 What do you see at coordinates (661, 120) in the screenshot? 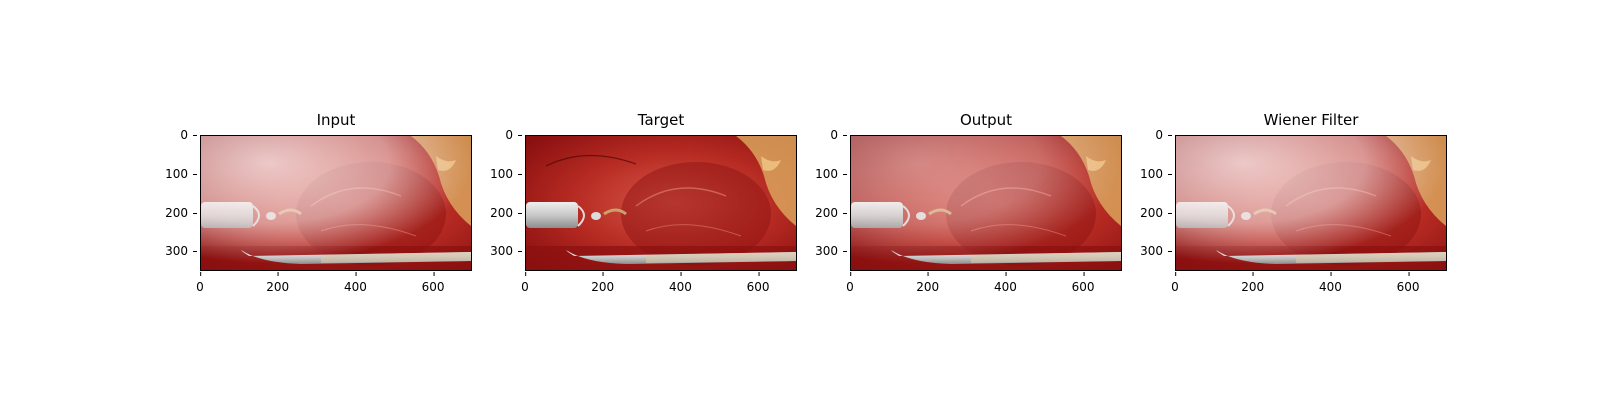
I see `panel-title: Target` at bounding box center [661, 120].